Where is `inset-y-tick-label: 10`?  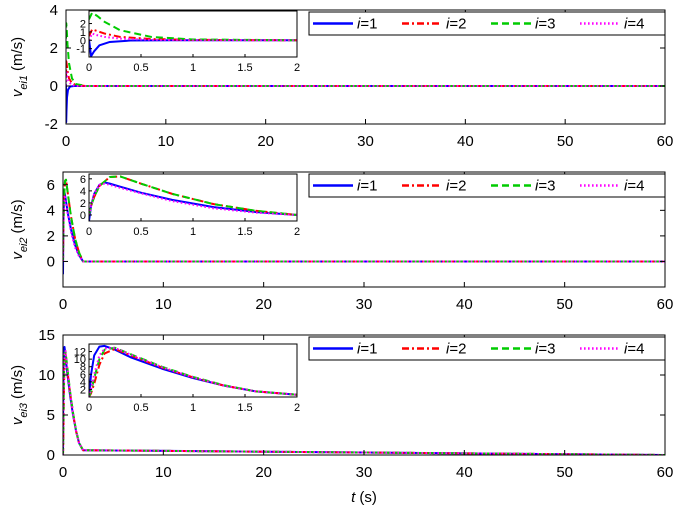
inset-y-tick-label: 10 is located at coordinates (80, 360).